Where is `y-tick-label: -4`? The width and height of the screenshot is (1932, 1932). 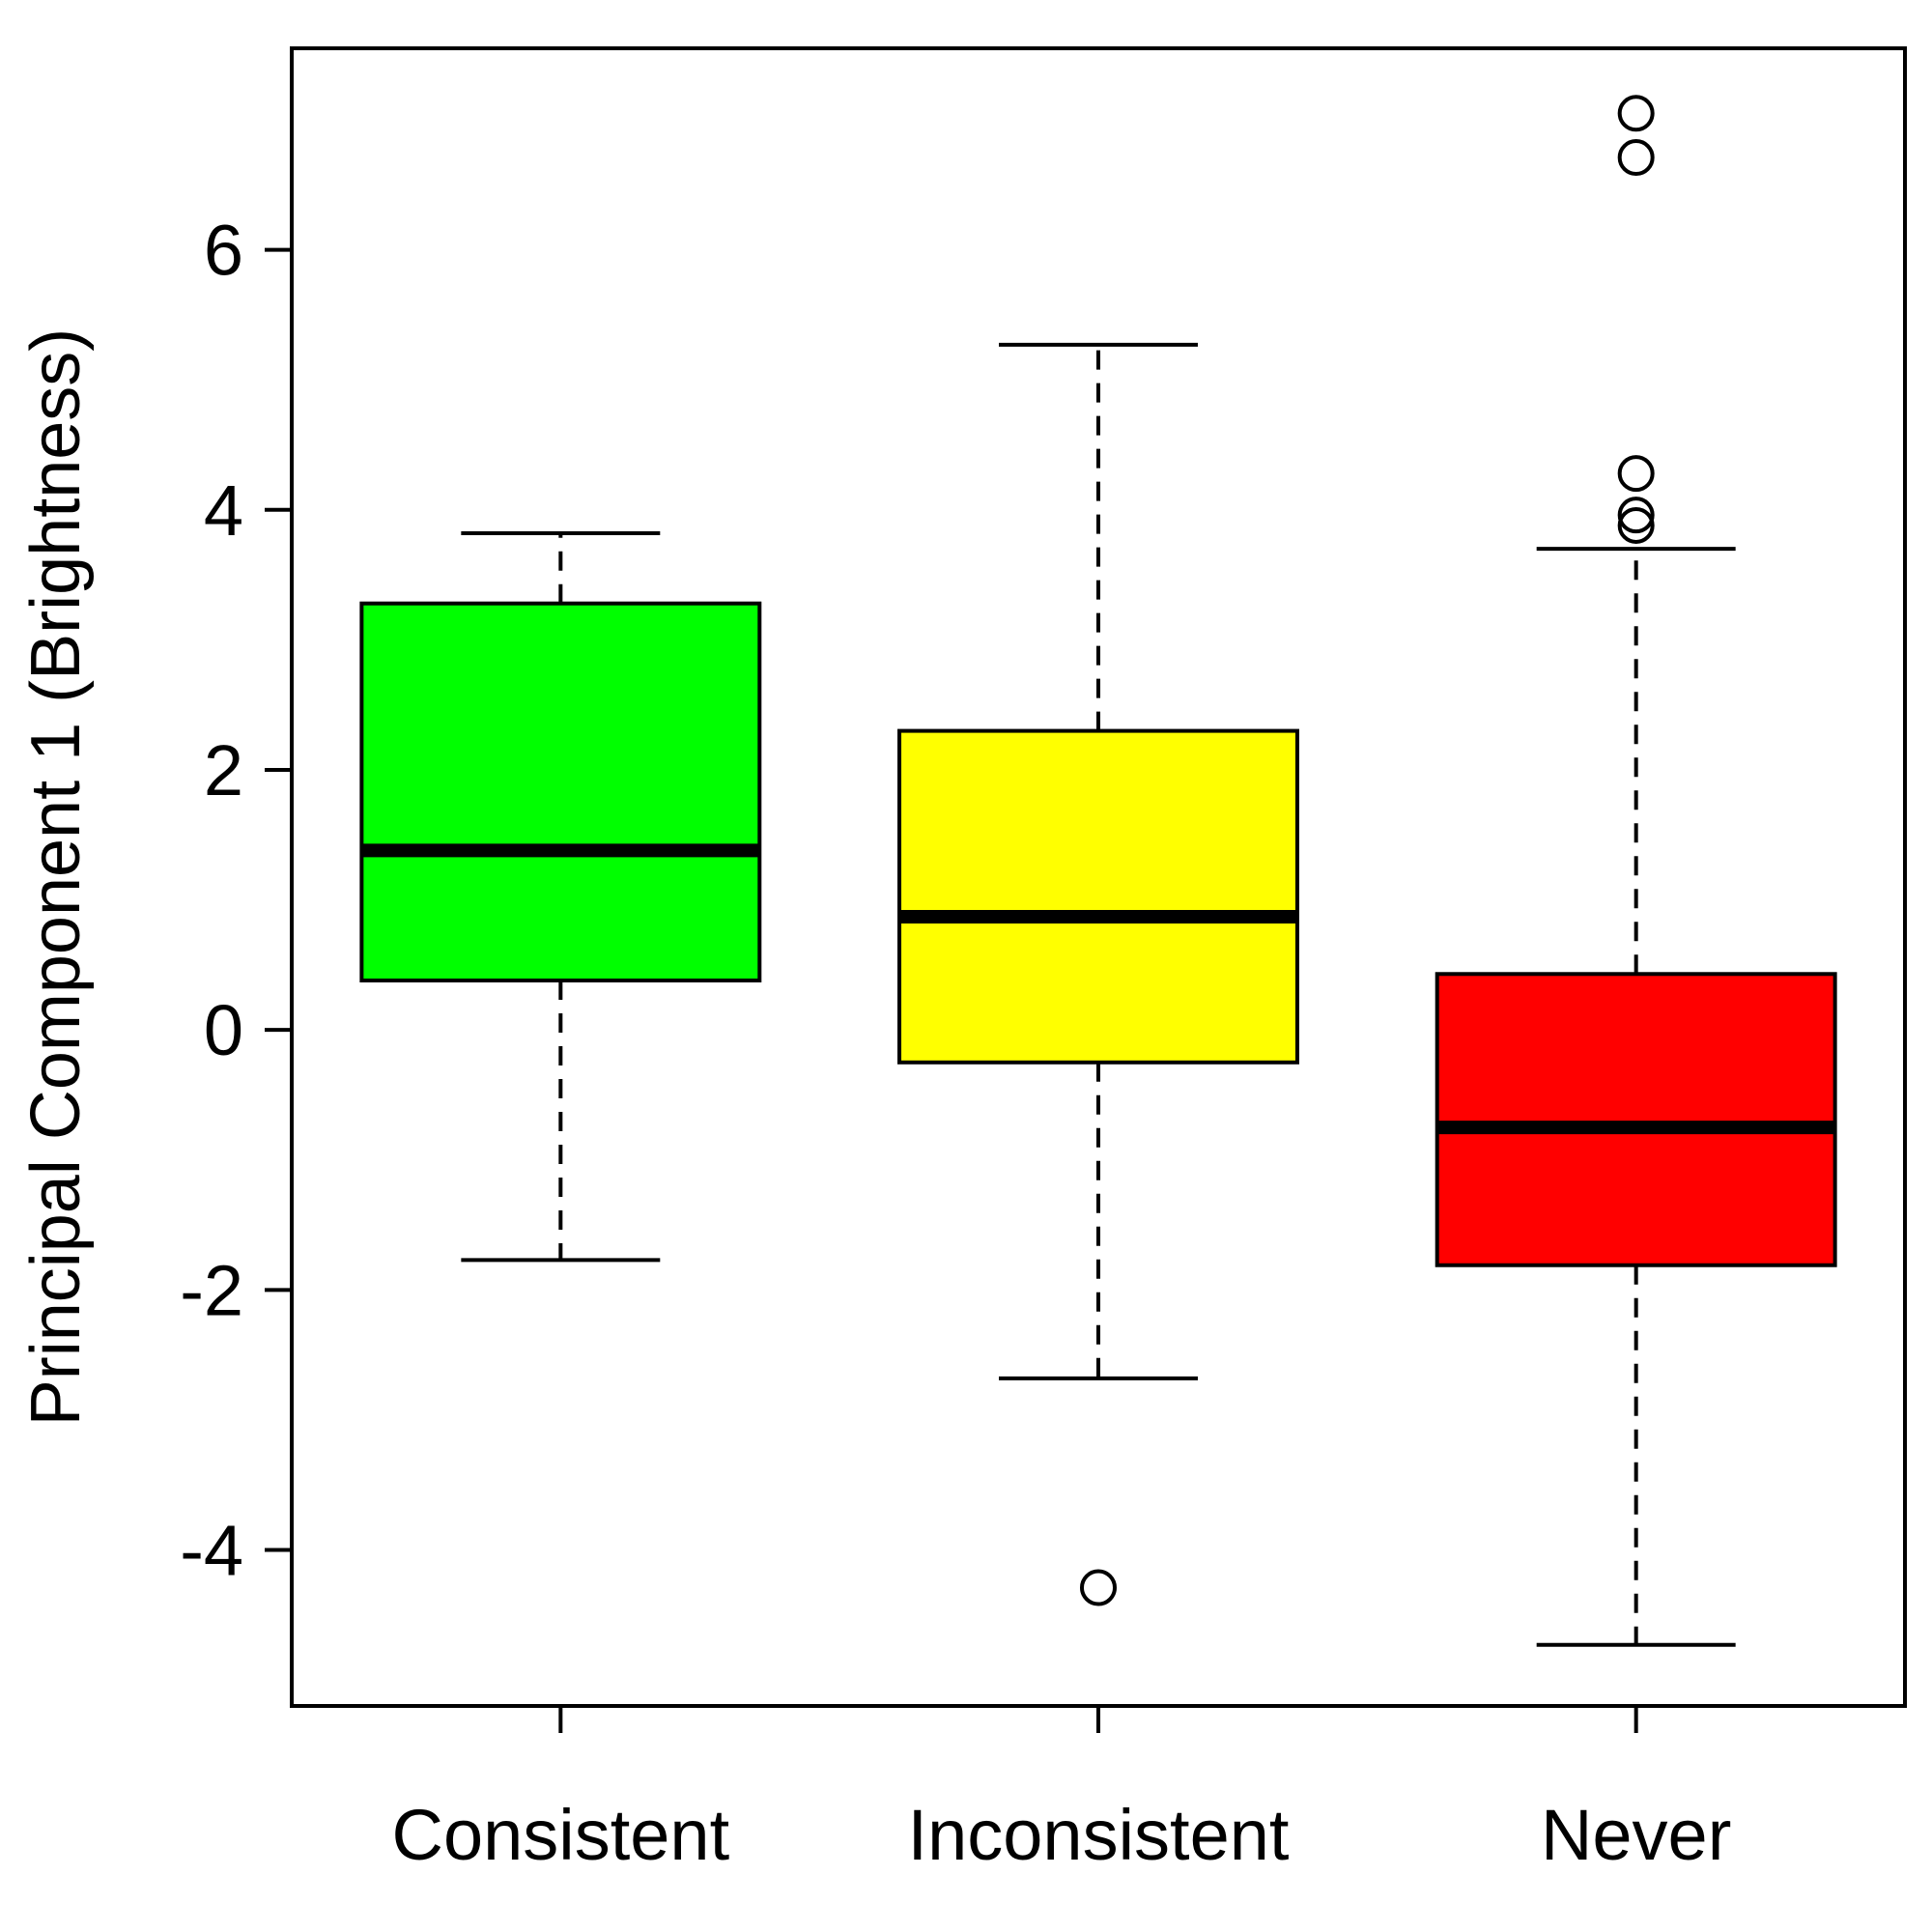 y-tick-label: -4 is located at coordinates (211, 1550).